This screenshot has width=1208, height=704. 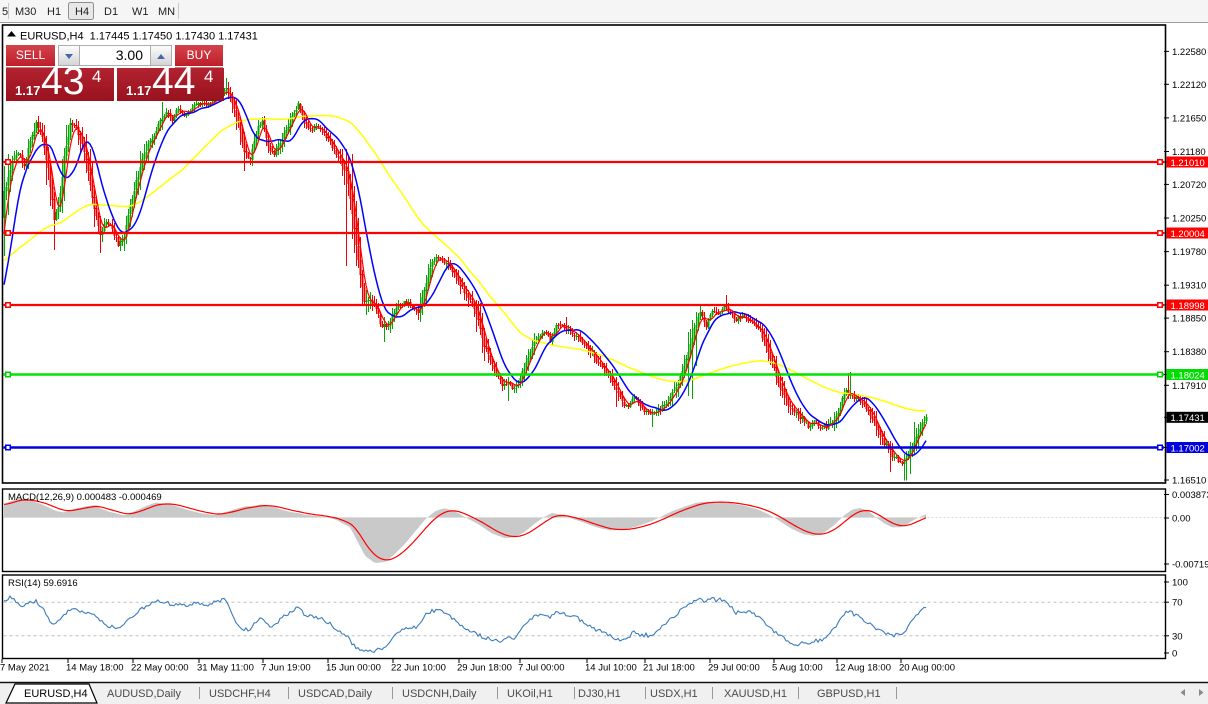 What do you see at coordinates (1188, 375) in the screenshot?
I see `svg-text: 1.18024` at bounding box center [1188, 375].